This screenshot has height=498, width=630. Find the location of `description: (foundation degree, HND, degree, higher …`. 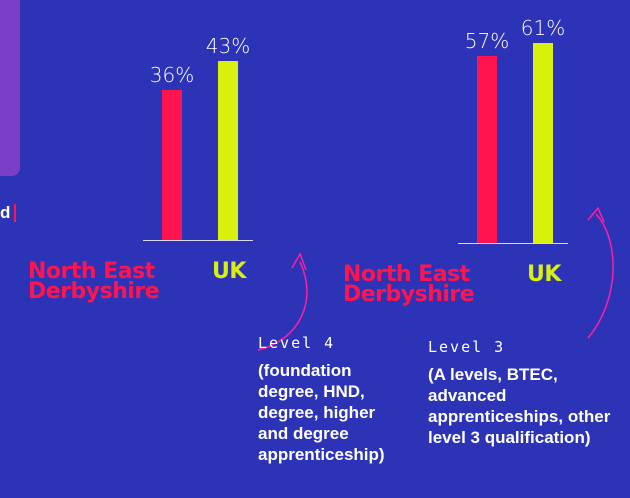

description: (foundation degree, HND, degree, higher … is located at coordinates (321, 412).